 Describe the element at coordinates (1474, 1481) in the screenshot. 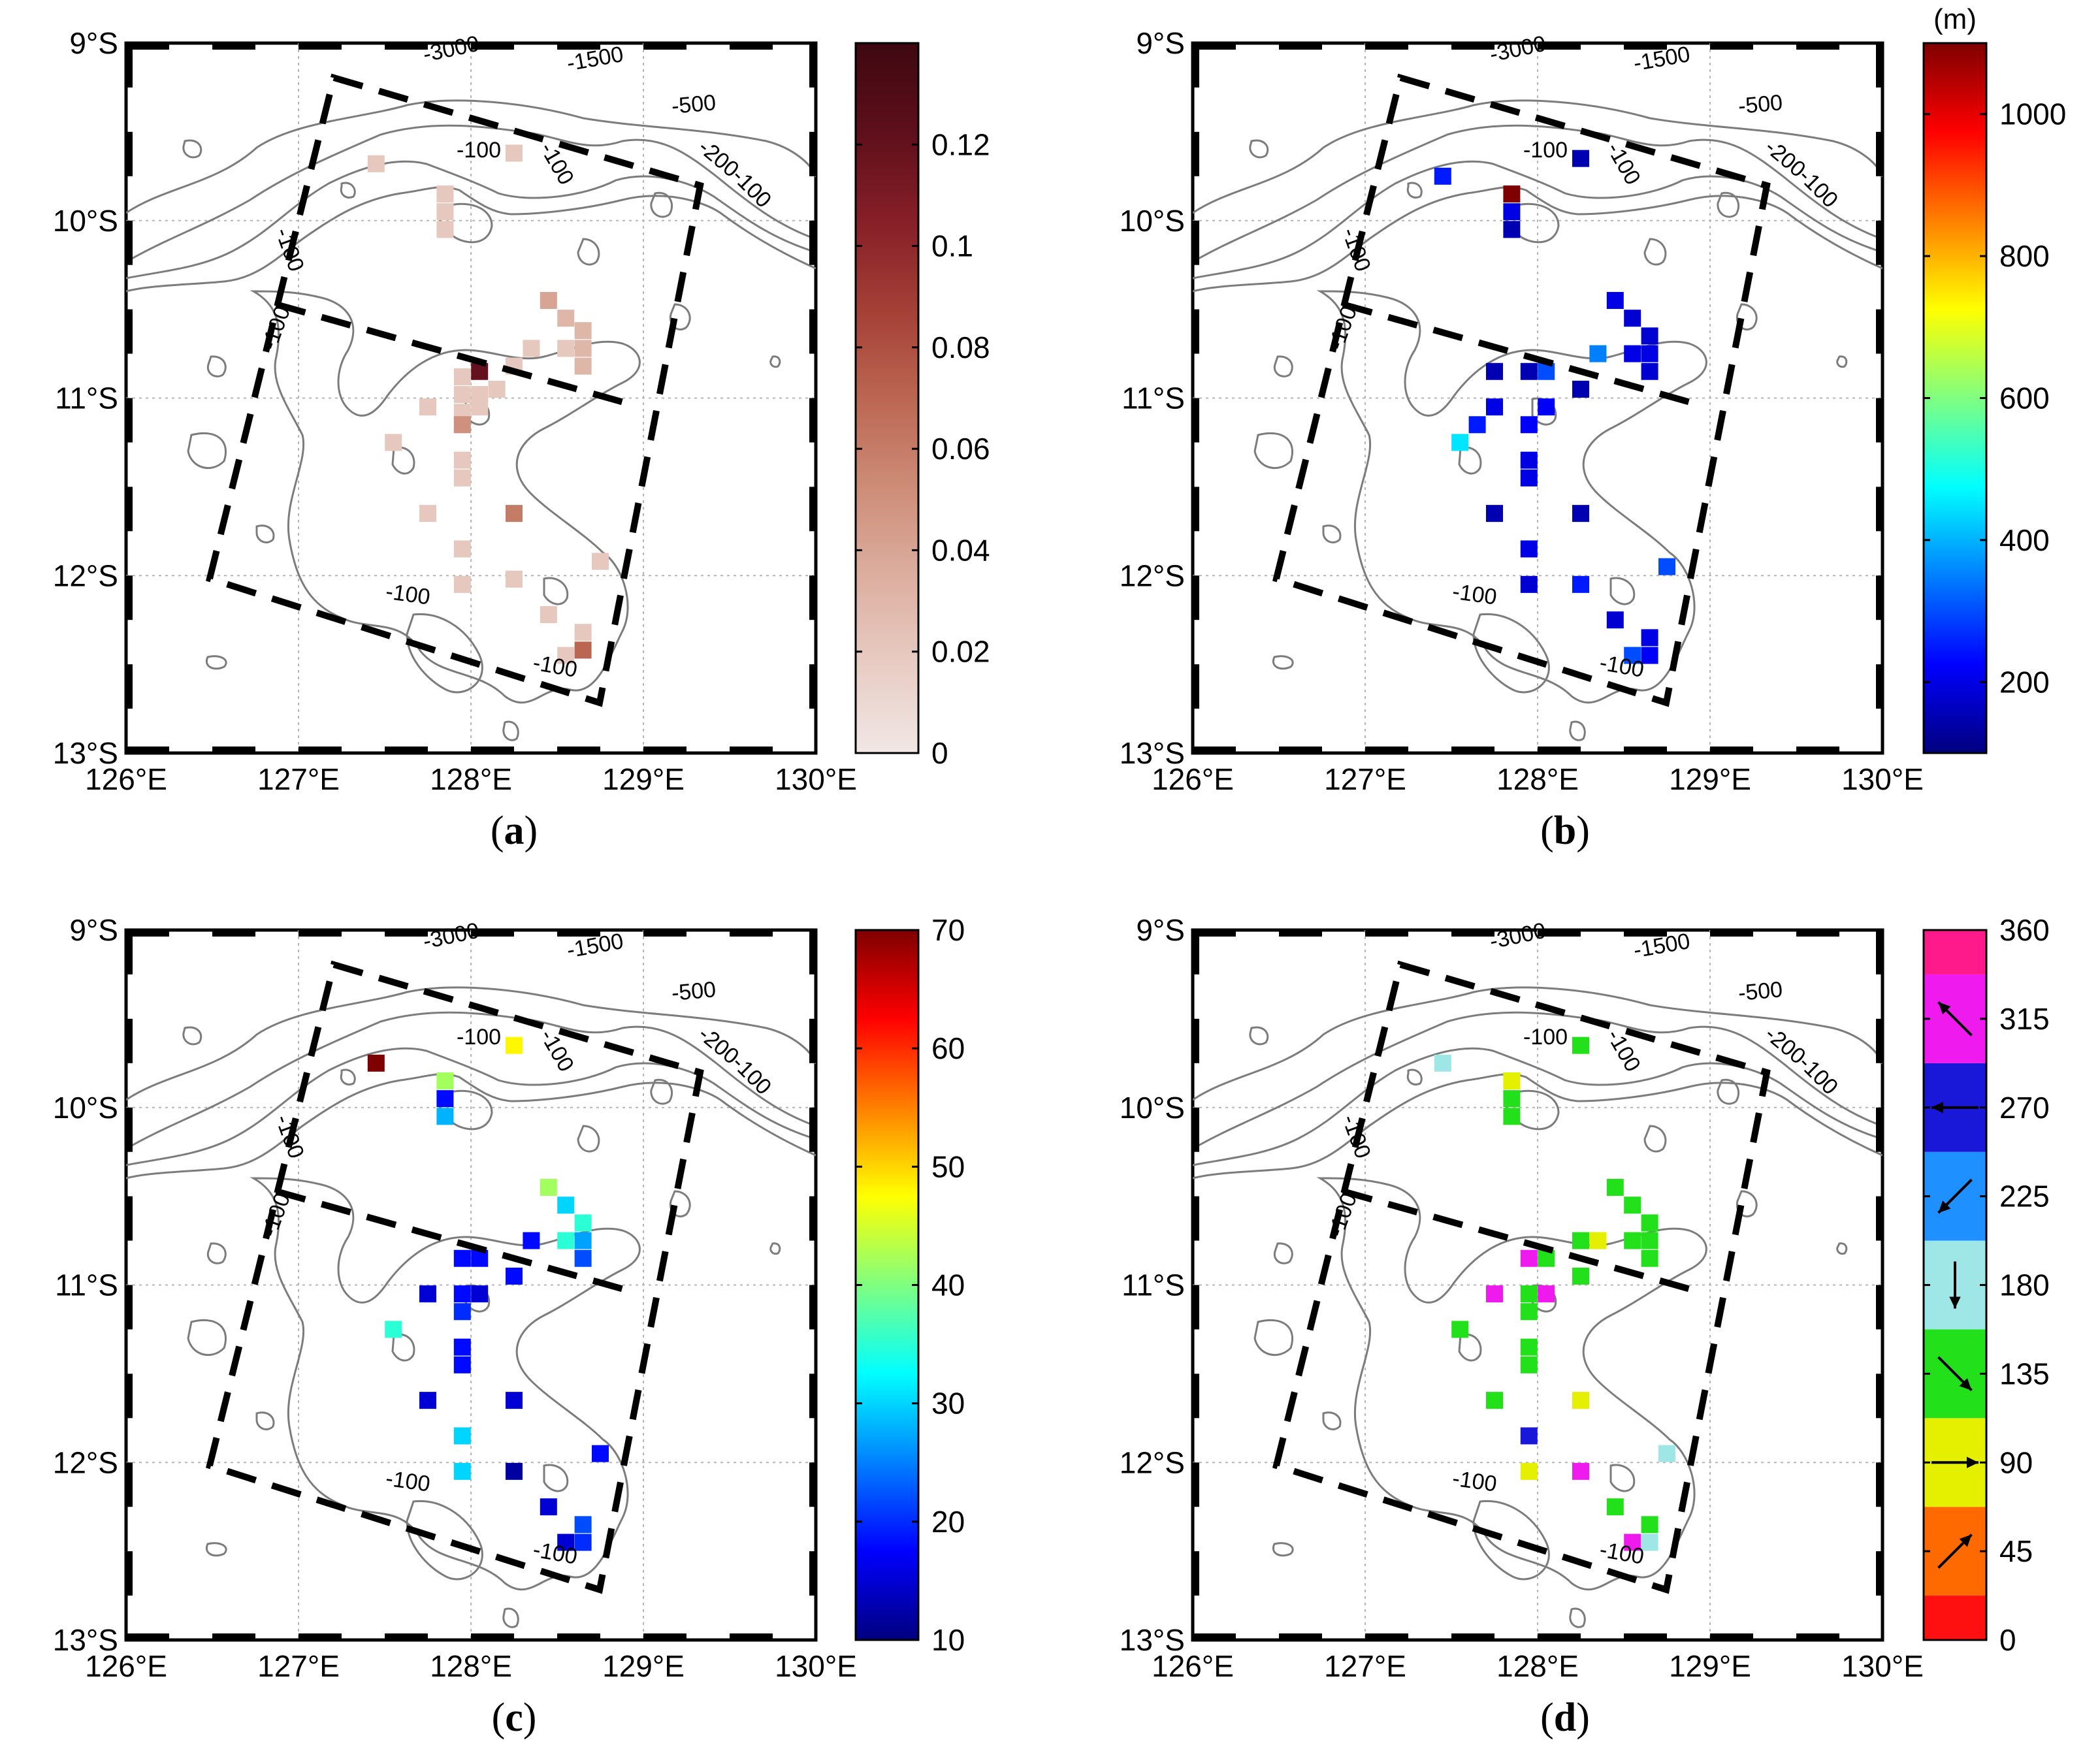

I see `d-contour-label: -100` at that location.